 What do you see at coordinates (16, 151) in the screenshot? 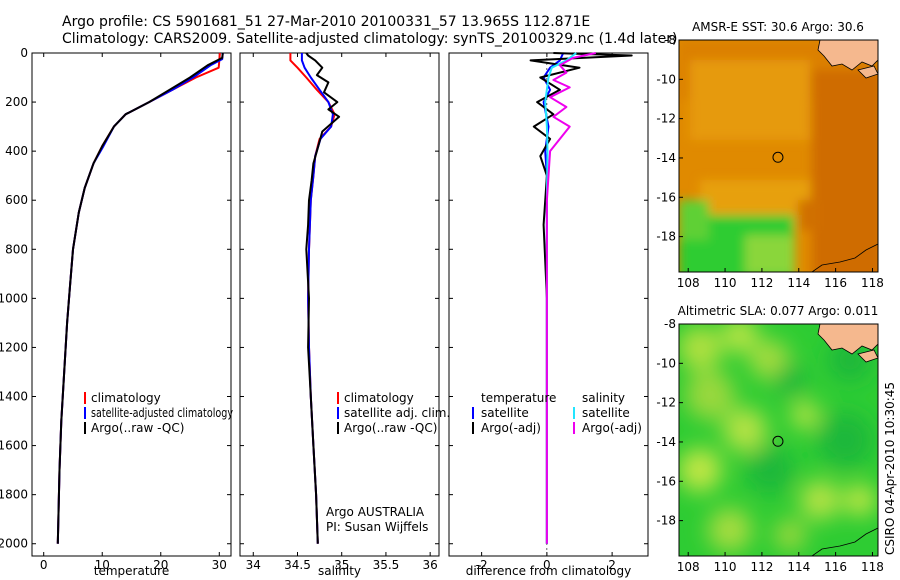
I see `y-tick-label: 400` at bounding box center [16, 151].